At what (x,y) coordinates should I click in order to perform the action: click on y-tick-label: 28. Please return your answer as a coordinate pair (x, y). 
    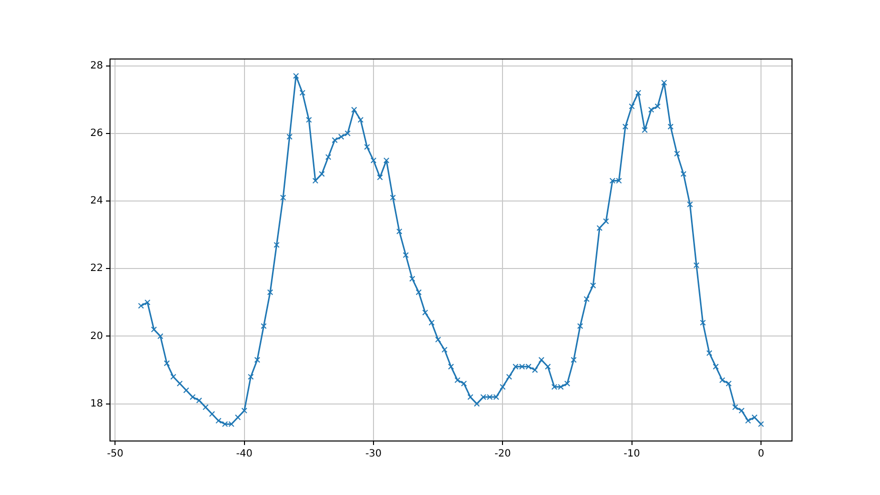
    Looking at the image, I should click on (96, 66).